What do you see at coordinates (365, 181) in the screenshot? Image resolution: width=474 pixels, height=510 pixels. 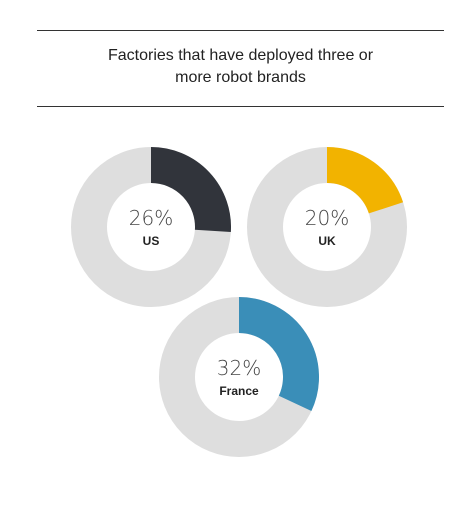 I see `donut-uk-segment` at bounding box center [365, 181].